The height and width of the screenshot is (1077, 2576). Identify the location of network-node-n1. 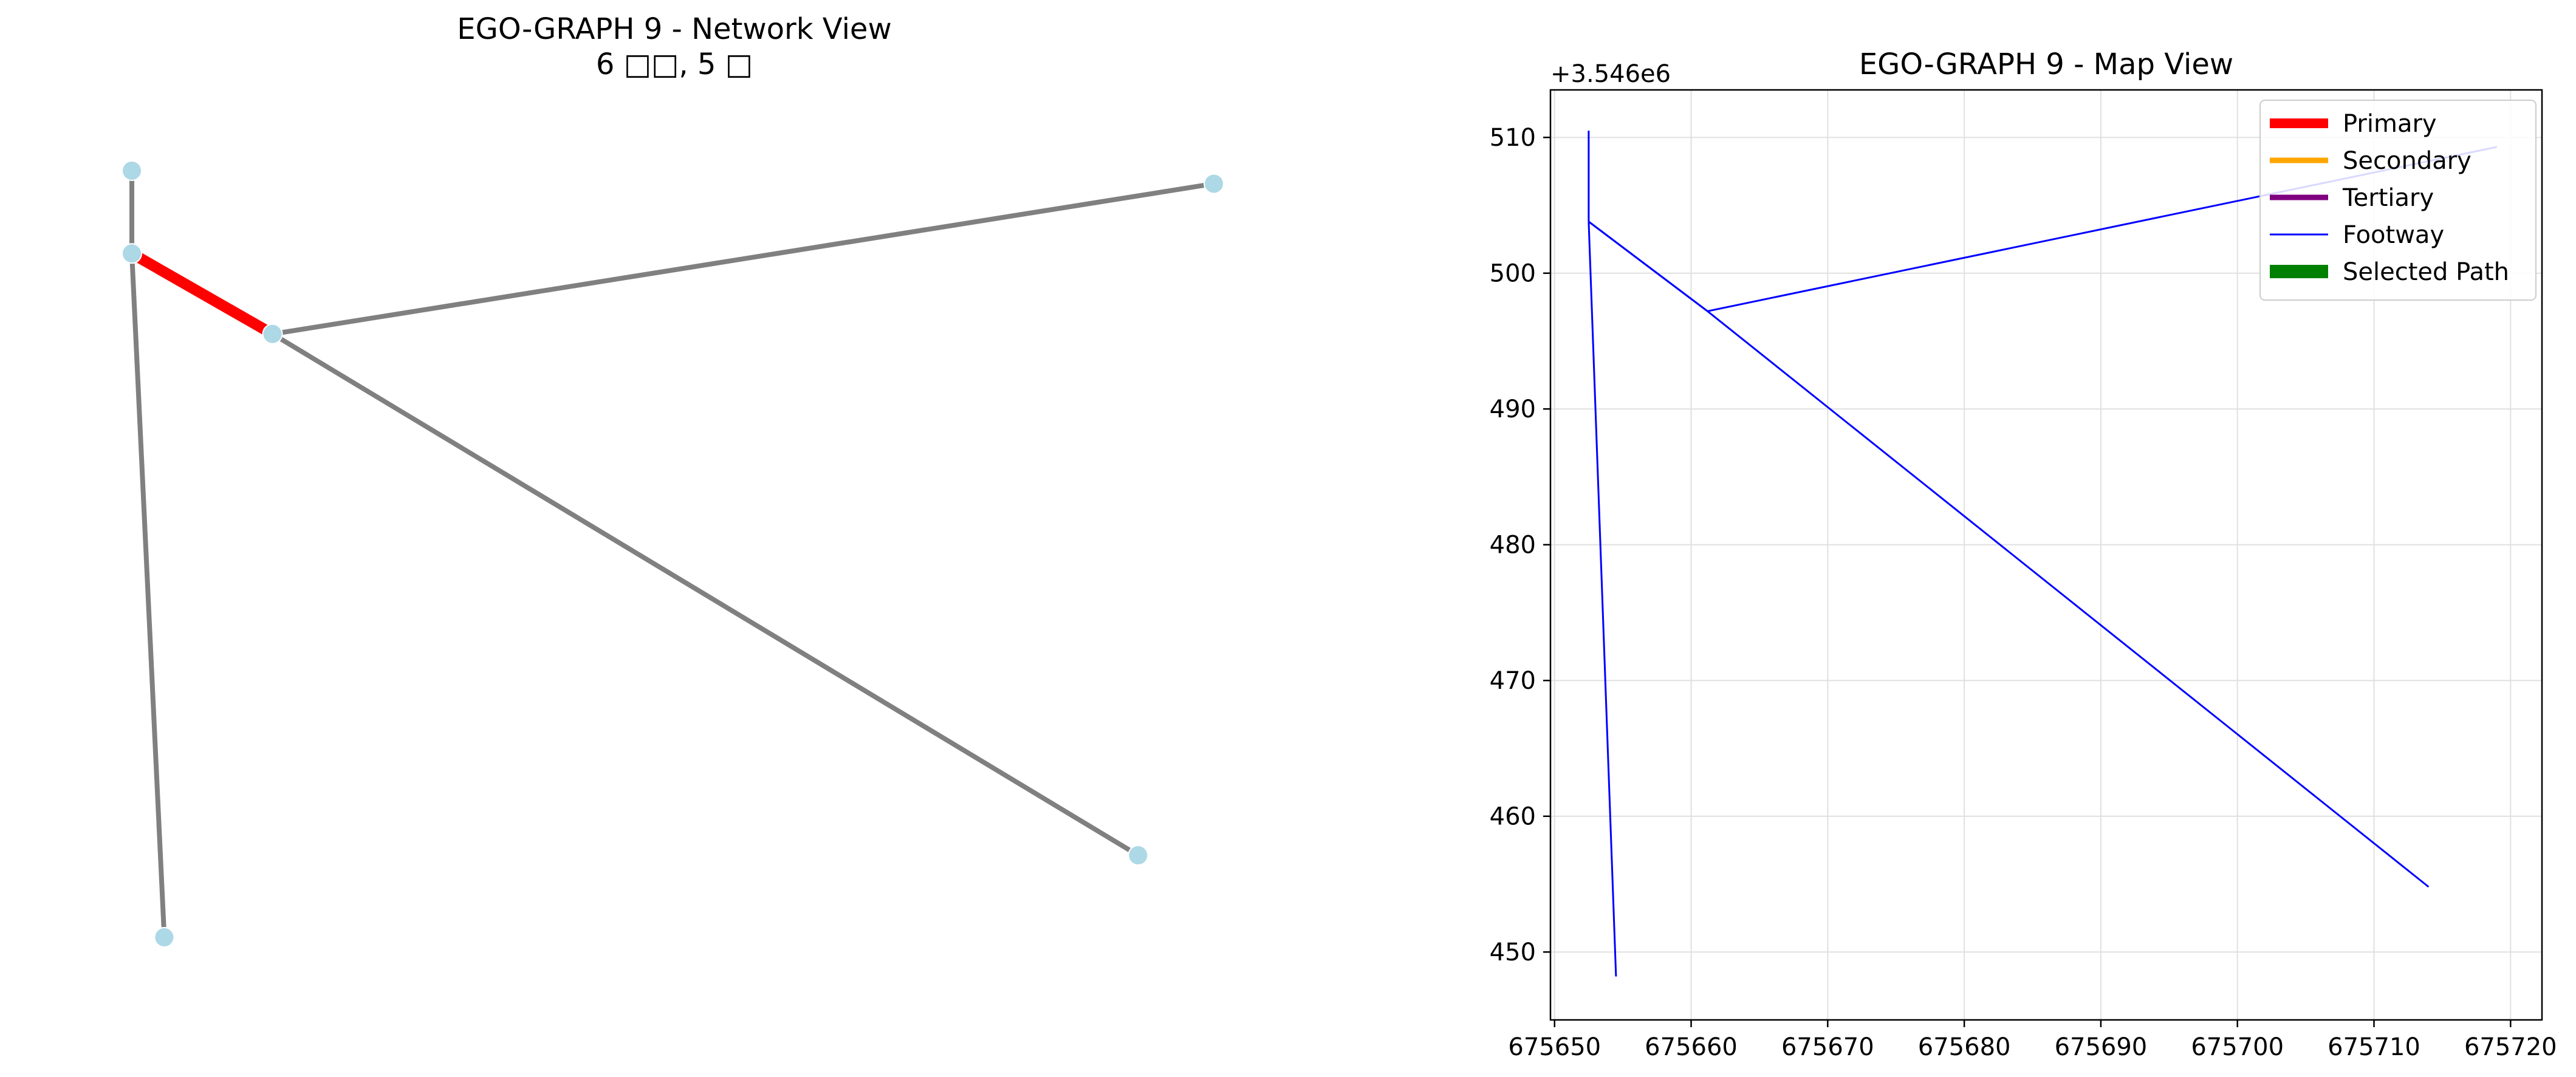
(132, 170).